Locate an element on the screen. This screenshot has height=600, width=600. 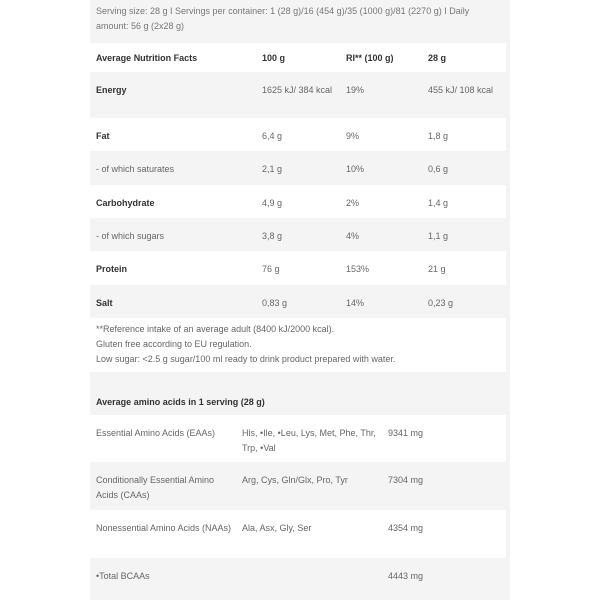
nutrient-name: Carbohydrate is located at coordinates (125, 203).